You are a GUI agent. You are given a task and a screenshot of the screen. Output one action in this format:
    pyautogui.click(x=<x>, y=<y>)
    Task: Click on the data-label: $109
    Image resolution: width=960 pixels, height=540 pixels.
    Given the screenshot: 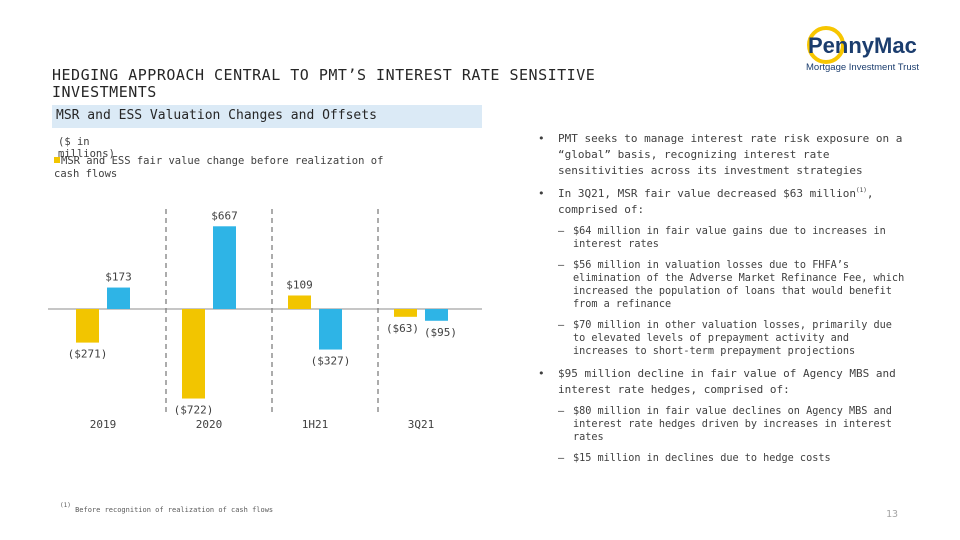 What is the action you would take?
    pyautogui.click(x=299, y=284)
    